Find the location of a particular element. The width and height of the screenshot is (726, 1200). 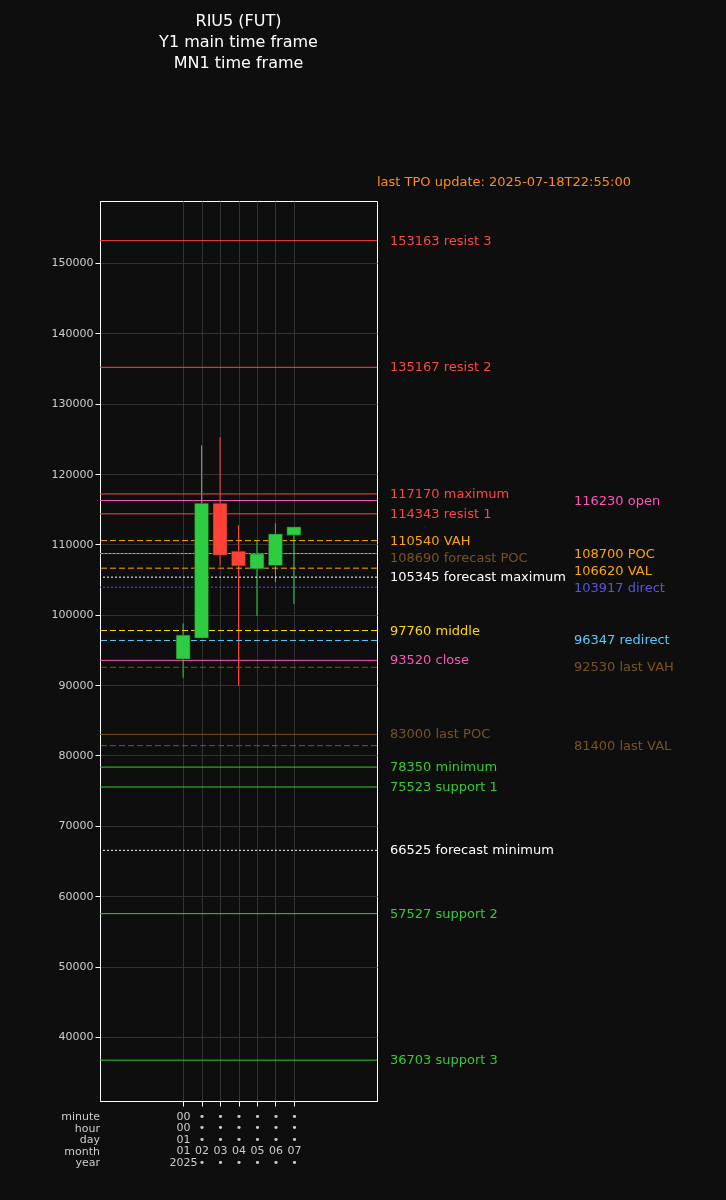

chart-title: RIU5 (FUT) Y1 main time frame MN1 time frame is located at coordinates (238, 41).